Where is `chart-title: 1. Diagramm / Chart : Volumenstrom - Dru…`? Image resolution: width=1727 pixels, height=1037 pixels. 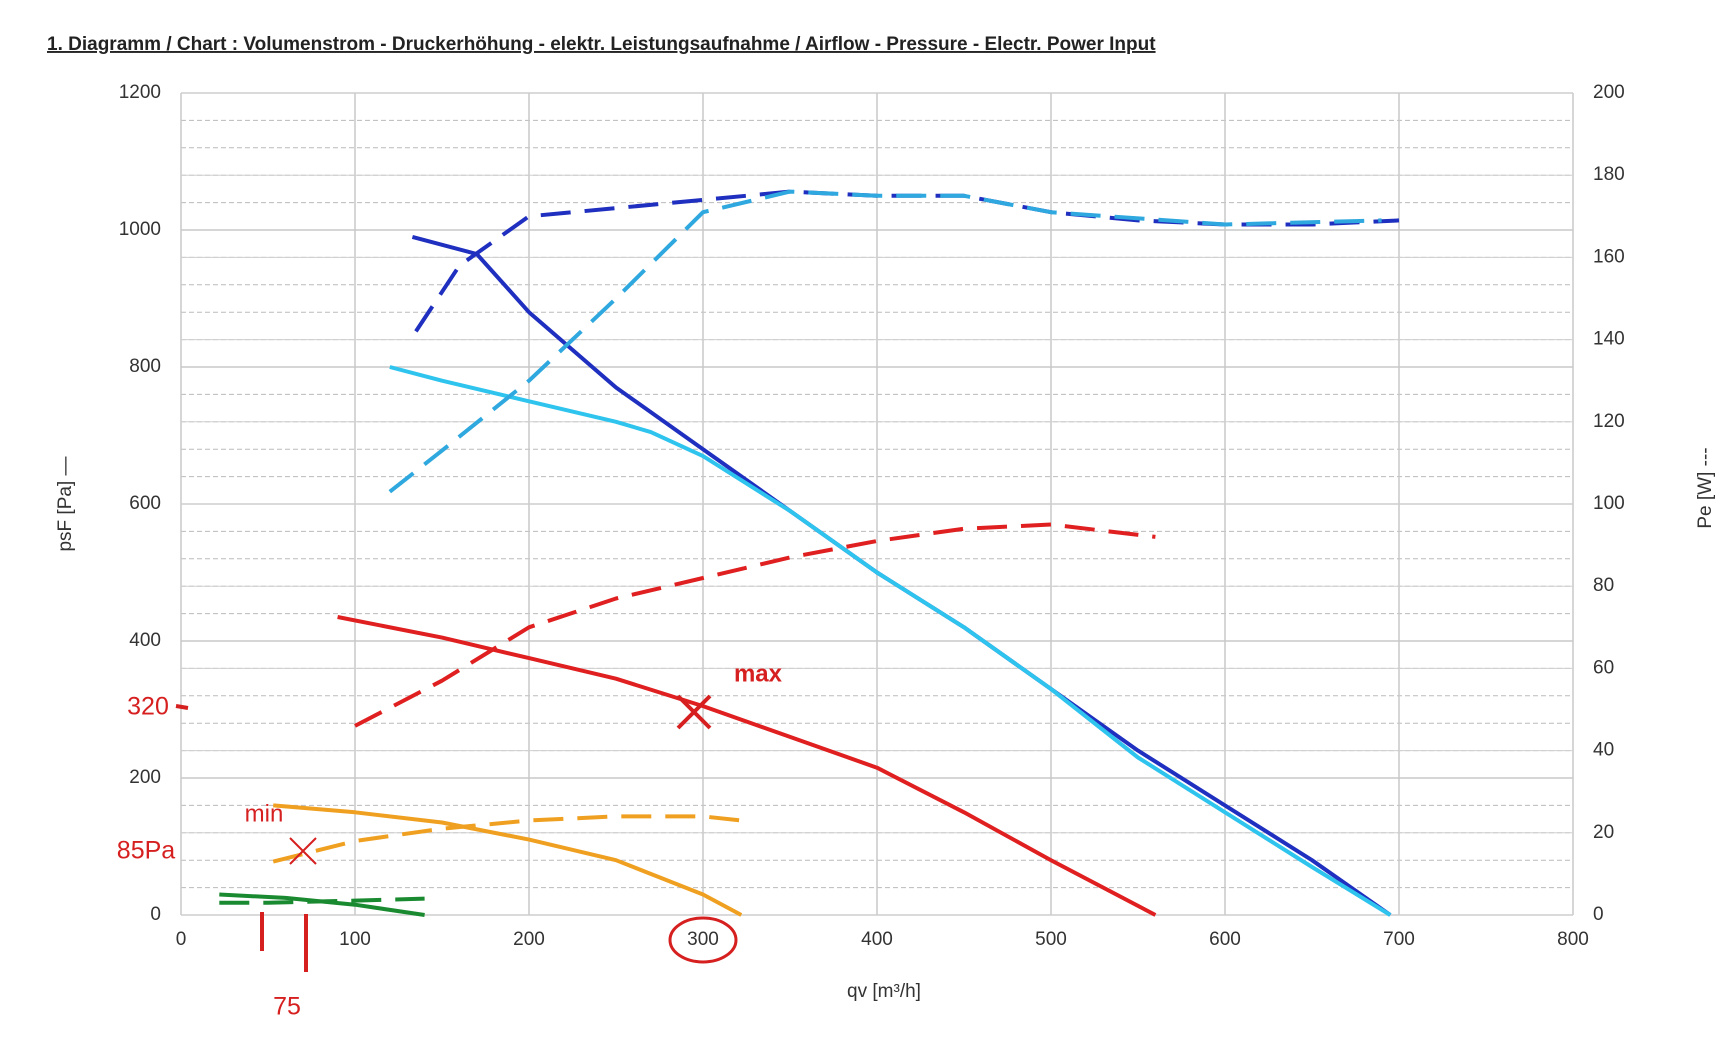
chart-title: 1. Diagramm / Chart : Volumenstrom - Dru… is located at coordinates (601, 44).